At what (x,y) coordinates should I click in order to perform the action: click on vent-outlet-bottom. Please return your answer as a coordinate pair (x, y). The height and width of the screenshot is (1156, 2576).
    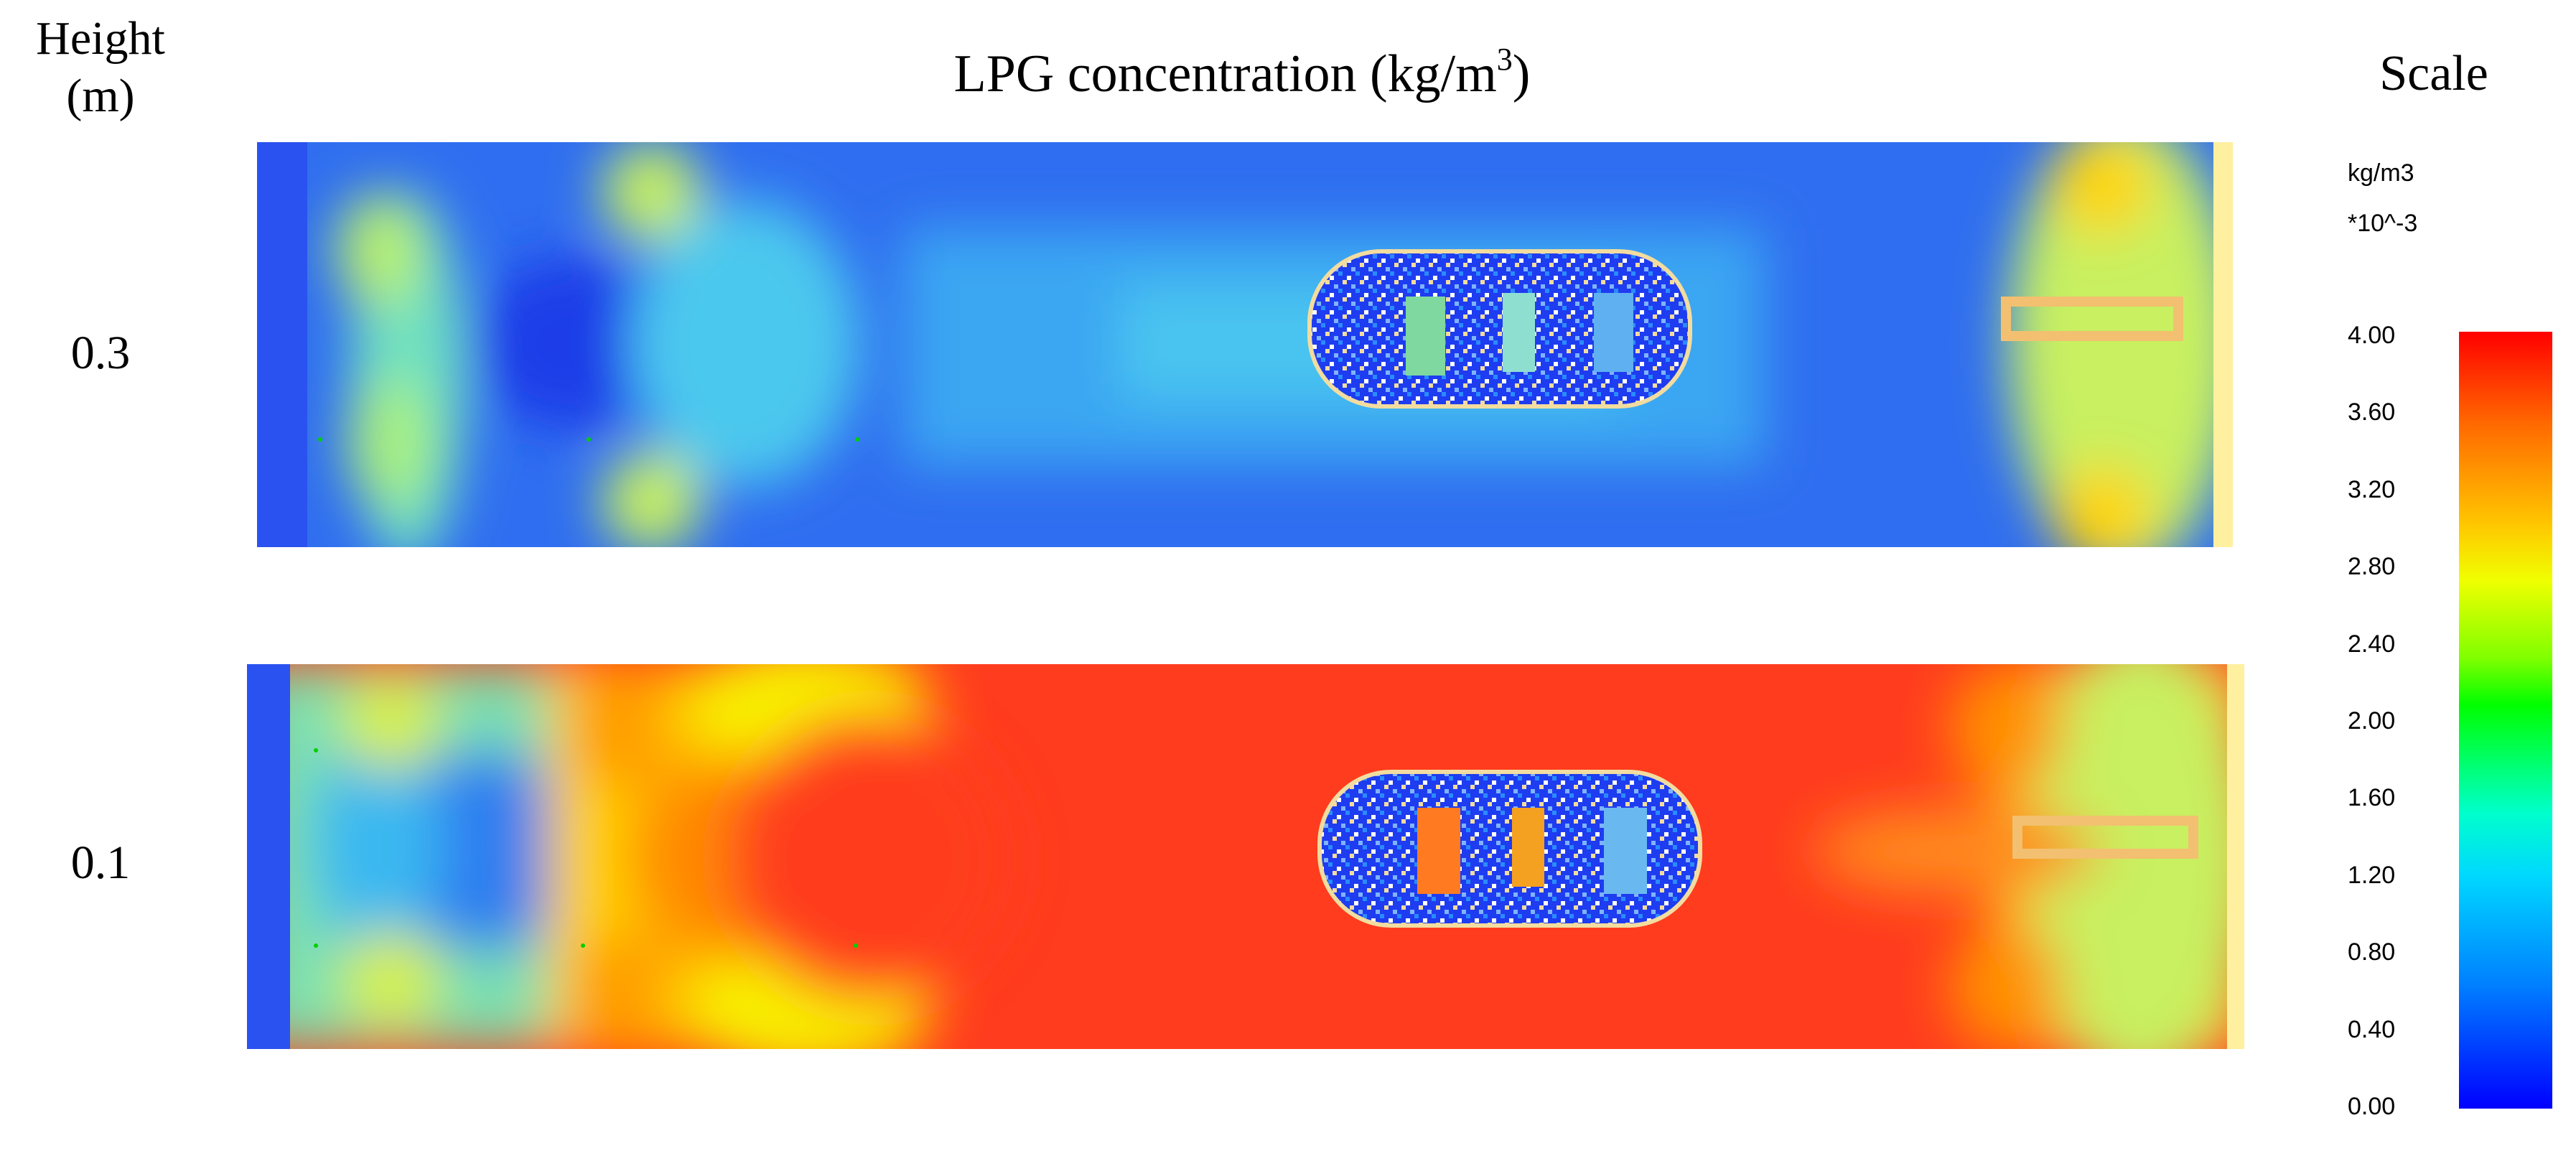
    Looking at the image, I should click on (2105, 837).